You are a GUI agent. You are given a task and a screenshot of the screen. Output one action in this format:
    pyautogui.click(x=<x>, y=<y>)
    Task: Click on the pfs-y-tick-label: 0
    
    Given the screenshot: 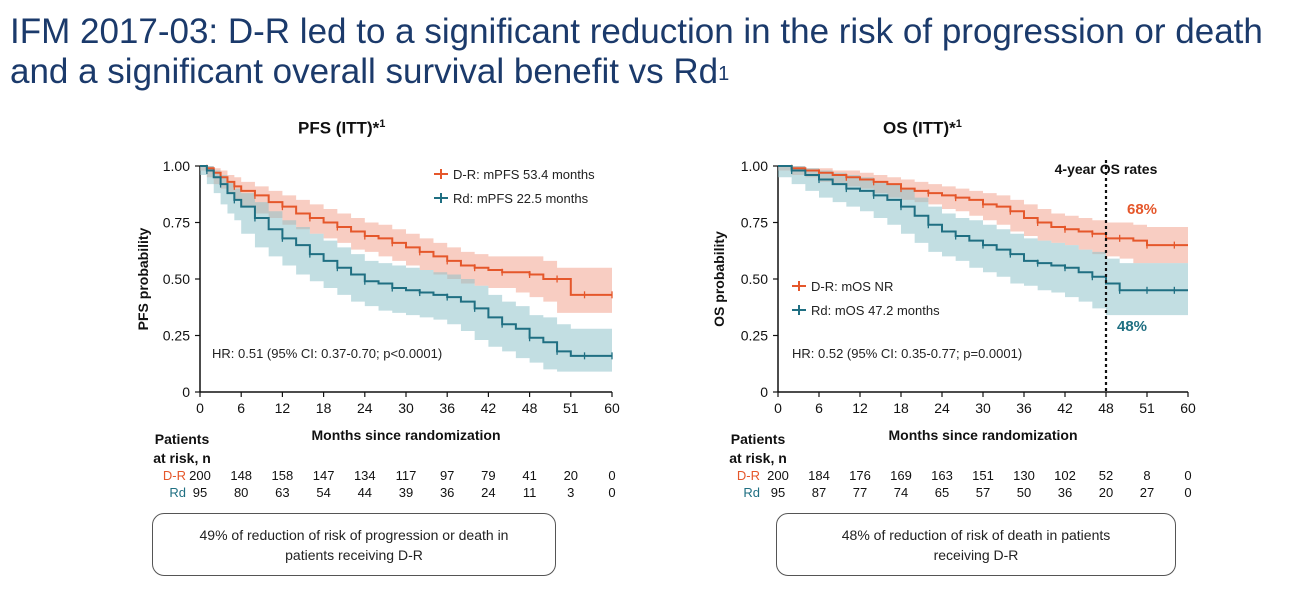 What is the action you would take?
    pyautogui.click(x=186, y=392)
    